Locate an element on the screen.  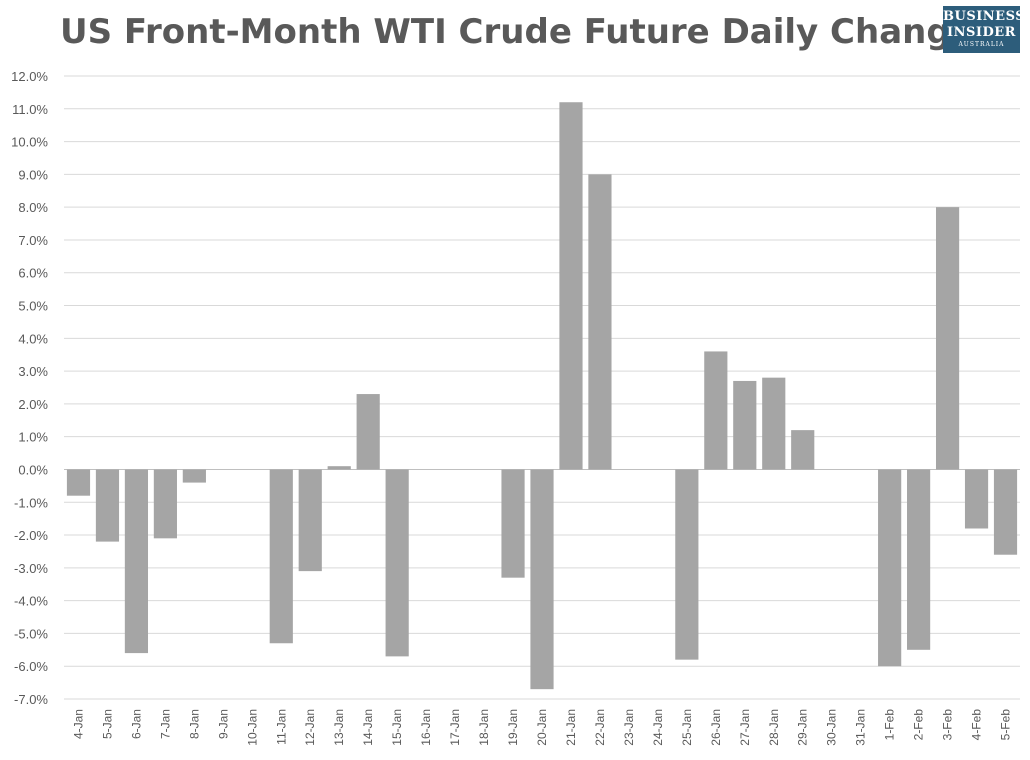
logo-line-2: INSIDER is located at coordinates (981, 32).